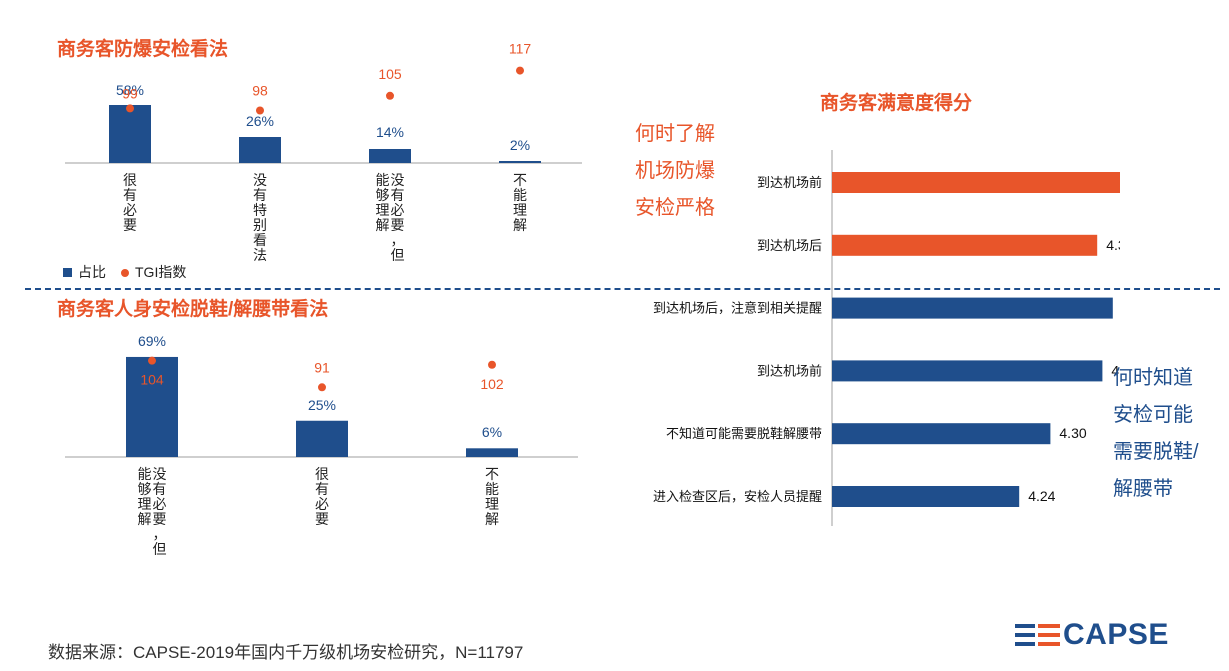 The height and width of the screenshot is (671, 1229). Describe the element at coordinates (193, 309) in the screenshot. I see `chart2-title: 商务客人身安检脱鞋/解腰带看法` at that location.